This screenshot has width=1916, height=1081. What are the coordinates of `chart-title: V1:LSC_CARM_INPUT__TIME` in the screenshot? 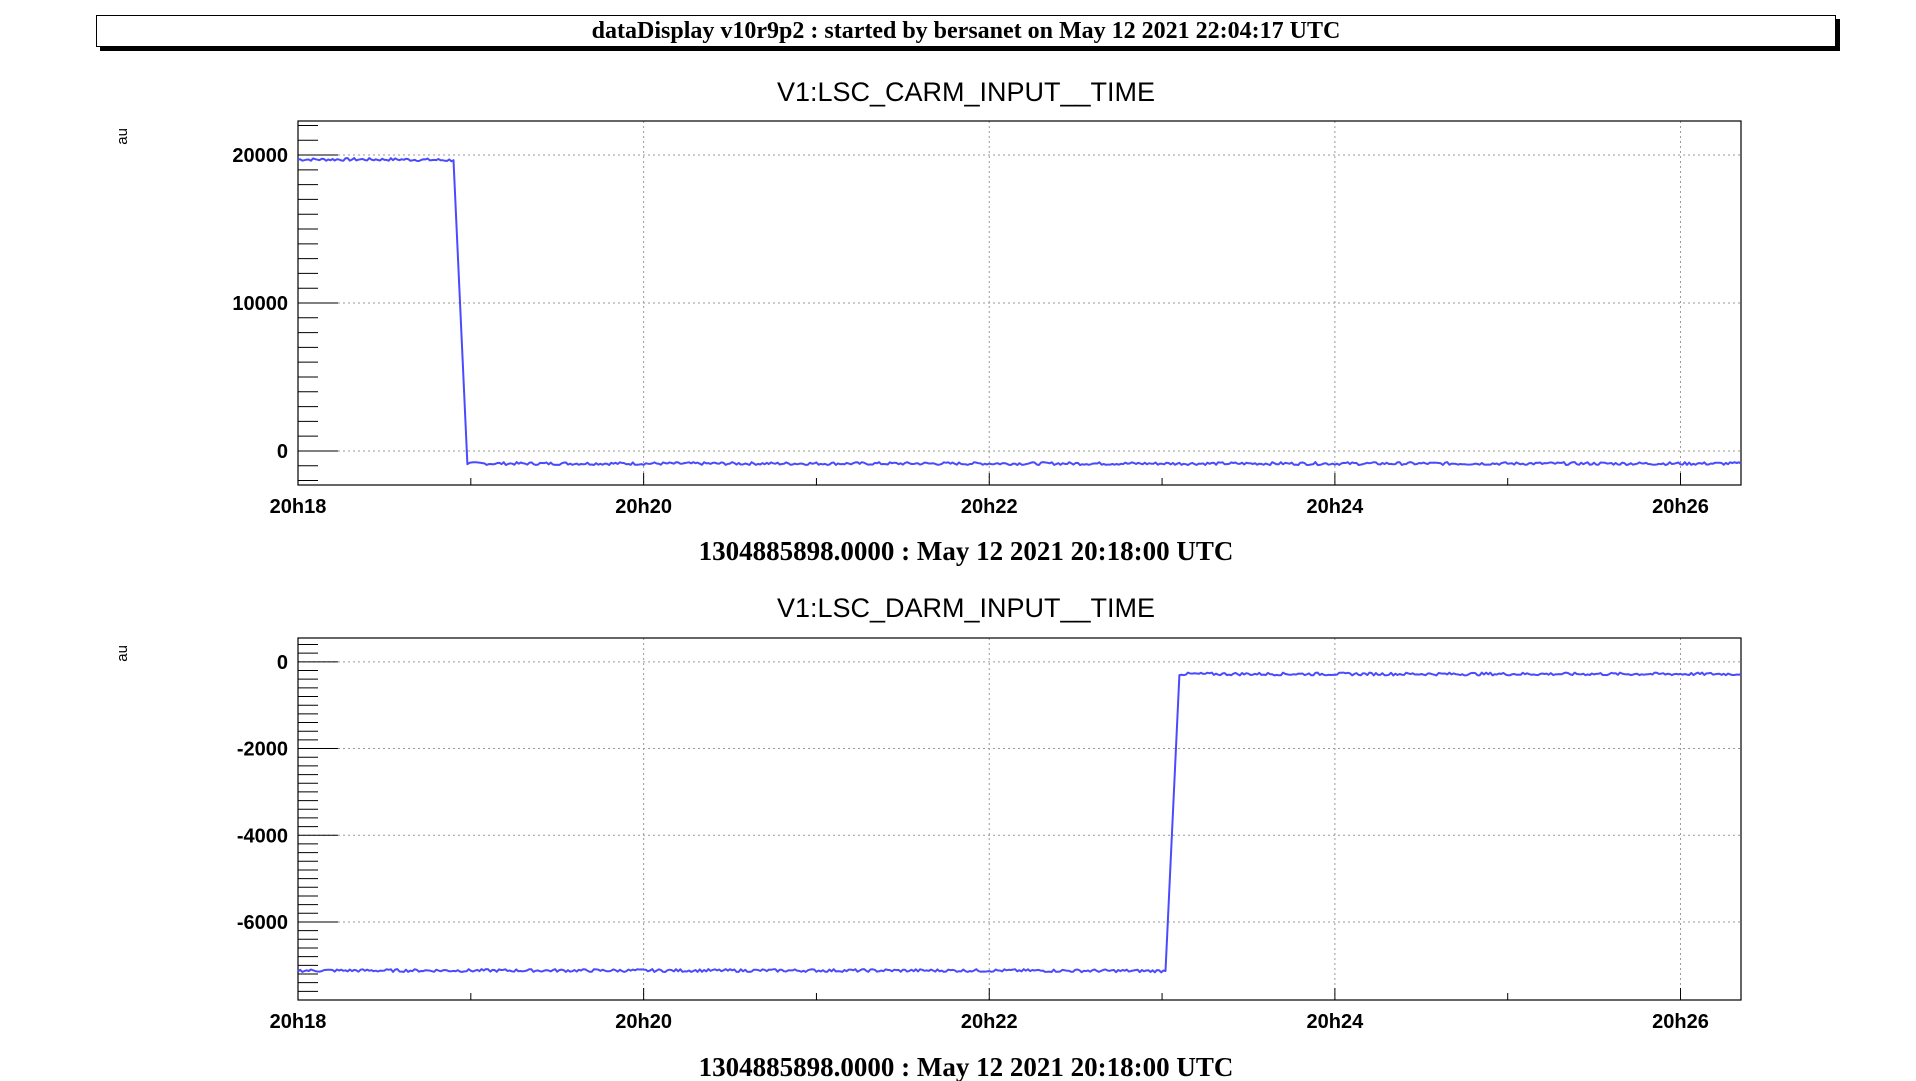 It's located at (966, 92).